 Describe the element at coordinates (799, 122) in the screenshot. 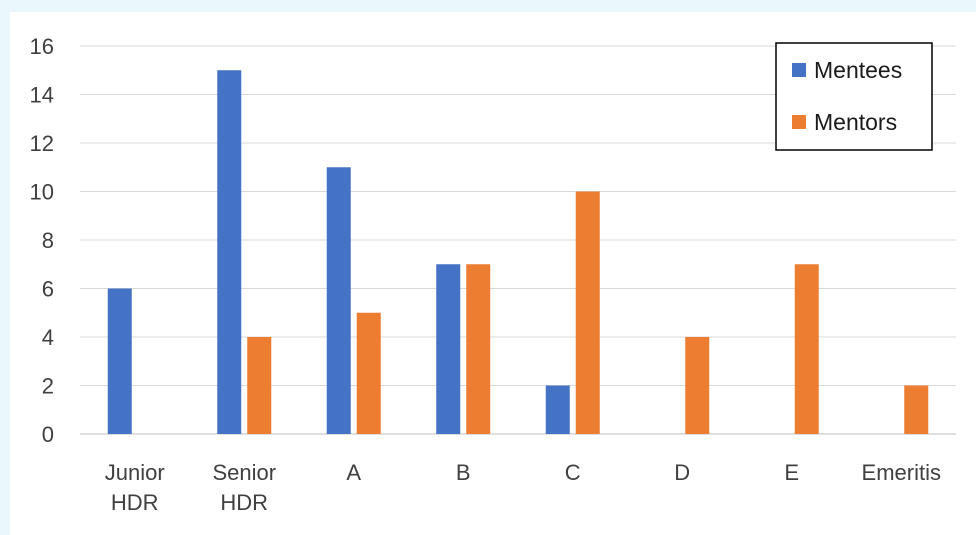

I see `legend-swatch-mentors` at that location.